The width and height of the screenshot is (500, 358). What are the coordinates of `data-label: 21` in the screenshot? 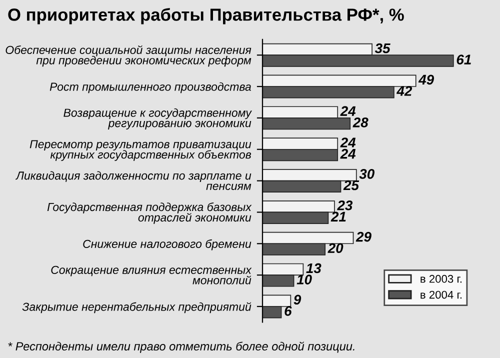 It's located at (338, 217).